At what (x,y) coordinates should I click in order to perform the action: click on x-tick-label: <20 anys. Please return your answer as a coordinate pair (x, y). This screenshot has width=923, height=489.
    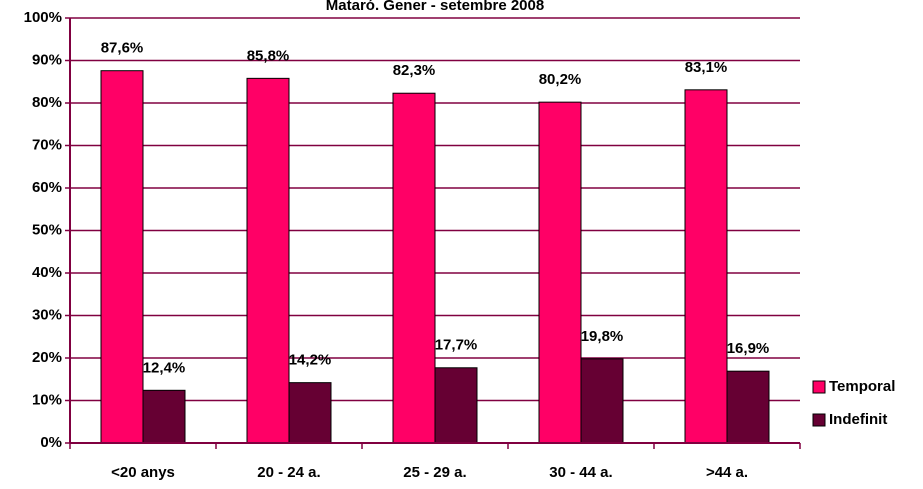
    Looking at the image, I should click on (143, 472).